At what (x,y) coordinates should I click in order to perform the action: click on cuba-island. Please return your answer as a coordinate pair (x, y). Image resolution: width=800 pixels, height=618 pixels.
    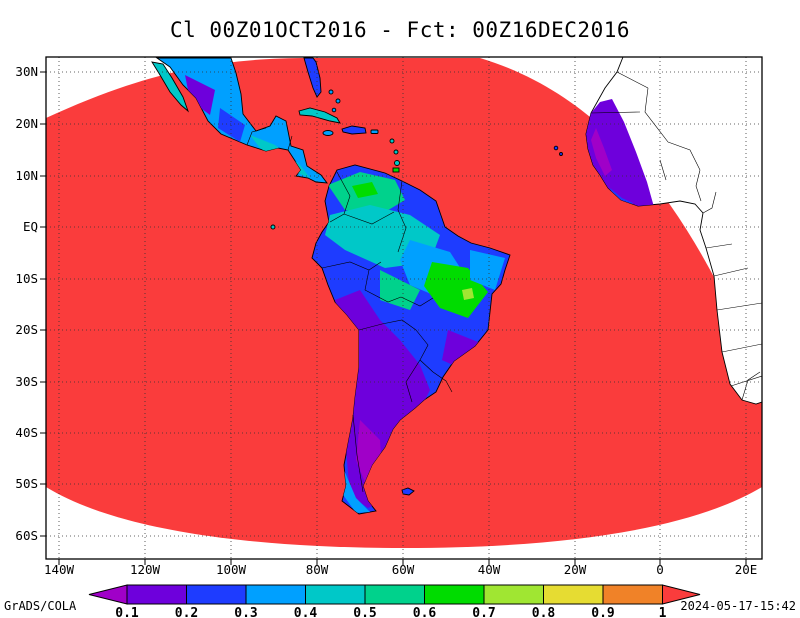
    Looking at the image, I should click on (319, 115).